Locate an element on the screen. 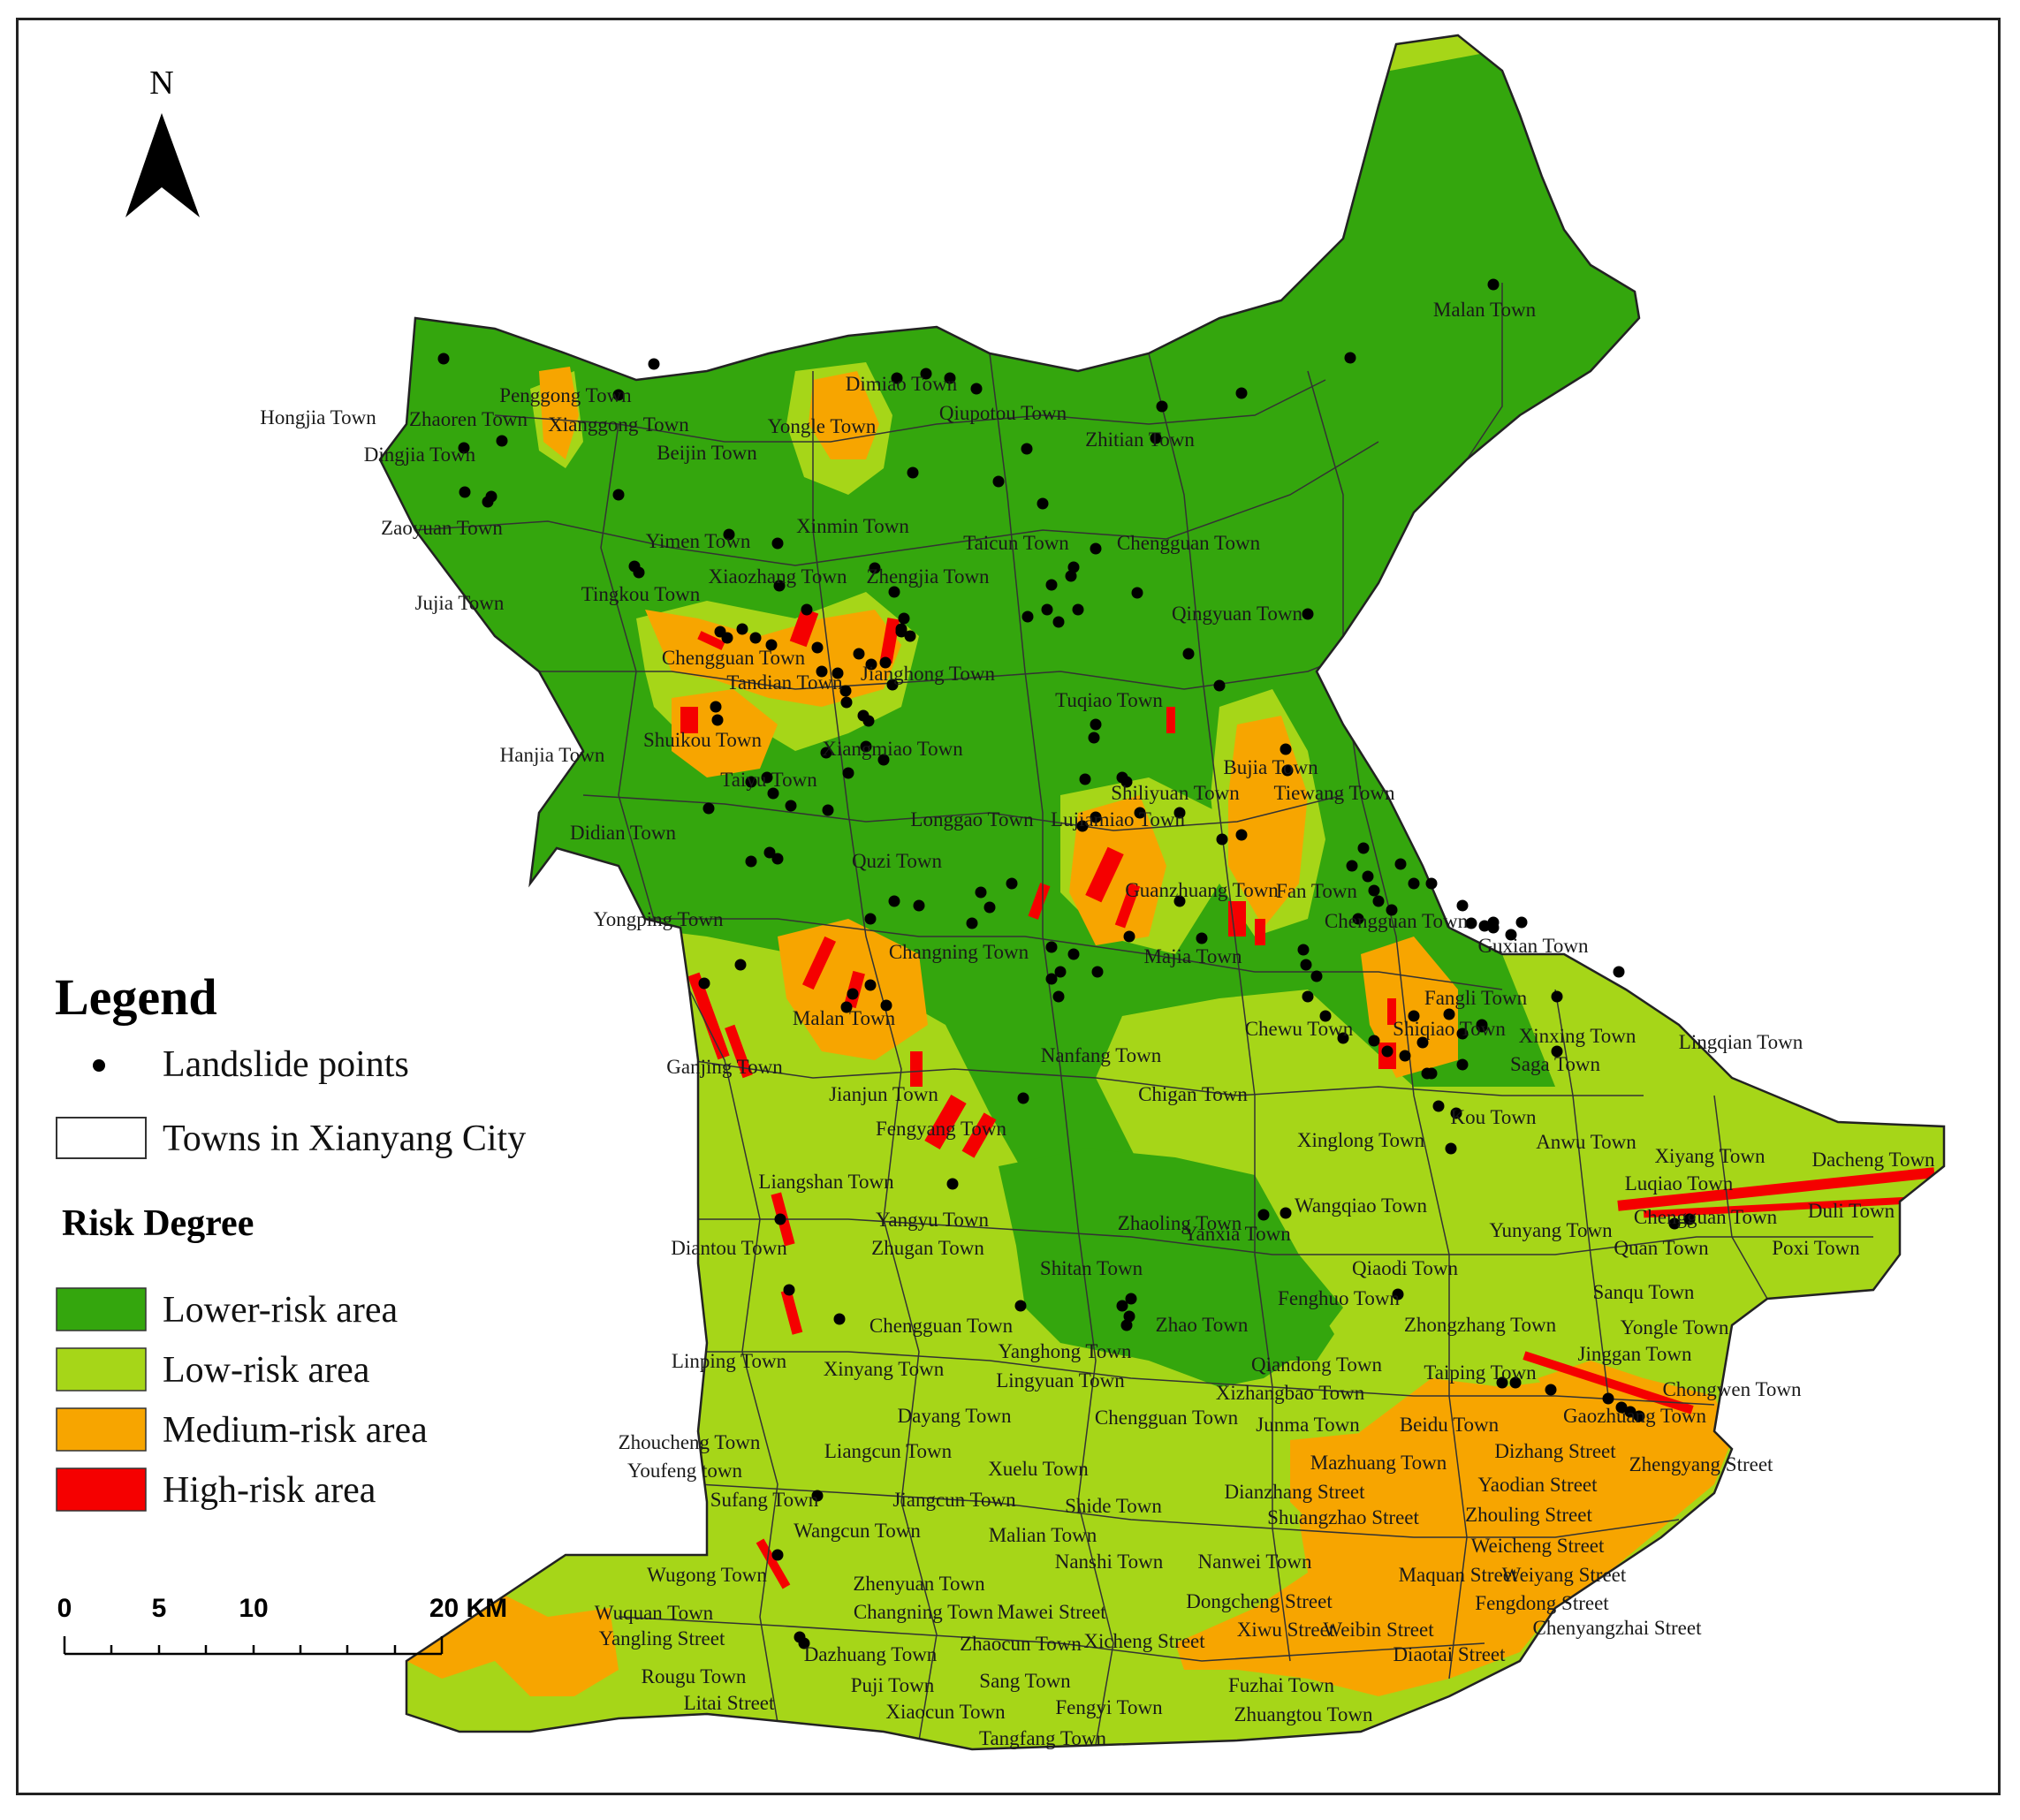 The height and width of the screenshot is (1820, 2020). town-label: Dazhuang Town is located at coordinates (871, 1654).